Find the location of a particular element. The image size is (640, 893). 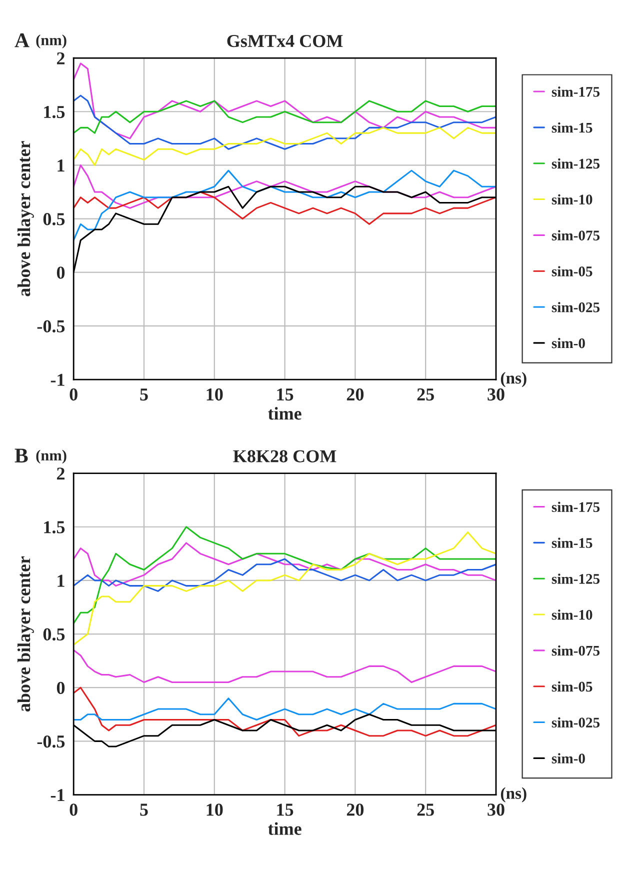

text: B is located at coordinates (21, 455).